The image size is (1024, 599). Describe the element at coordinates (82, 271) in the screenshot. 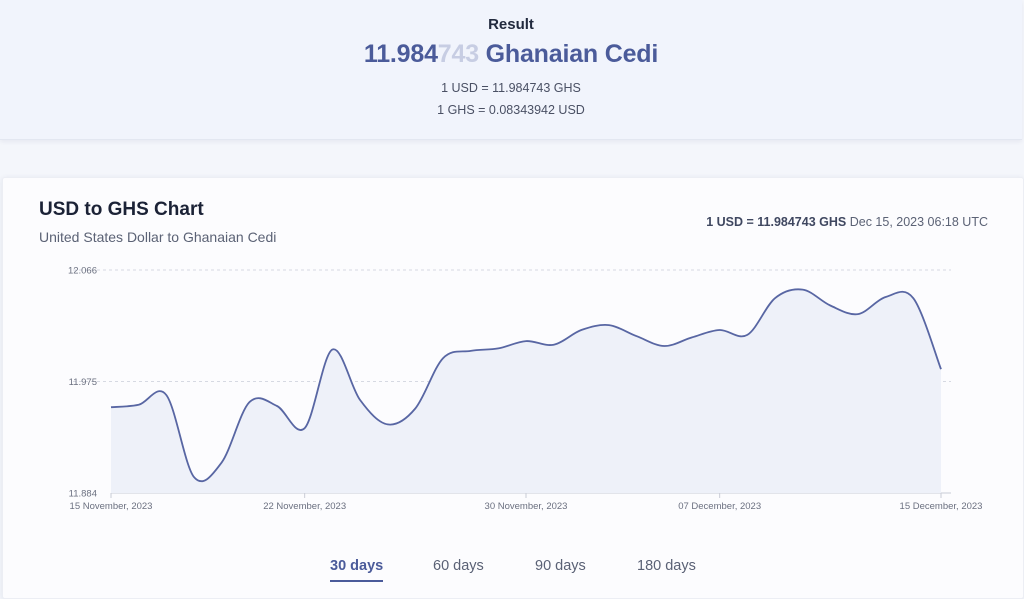

I see `y-tick-label: 12.066` at that location.